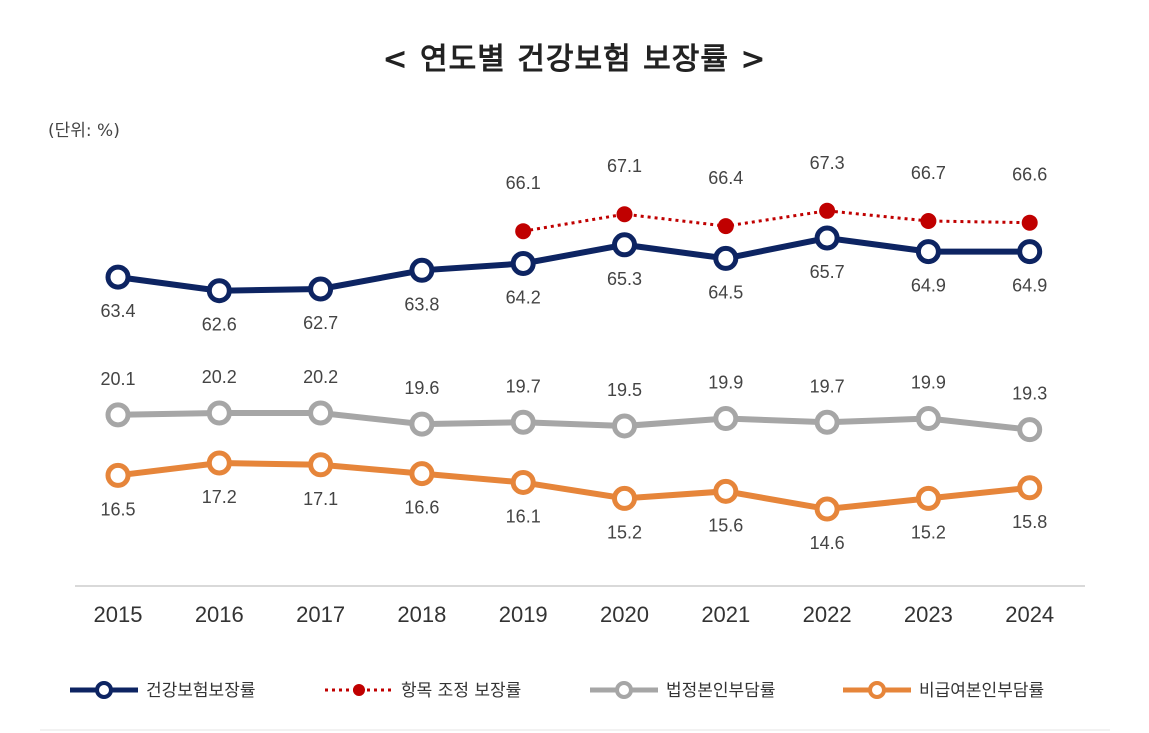  What do you see at coordinates (1029, 394) in the screenshot?
I see `data-label: 19.3` at bounding box center [1029, 394].